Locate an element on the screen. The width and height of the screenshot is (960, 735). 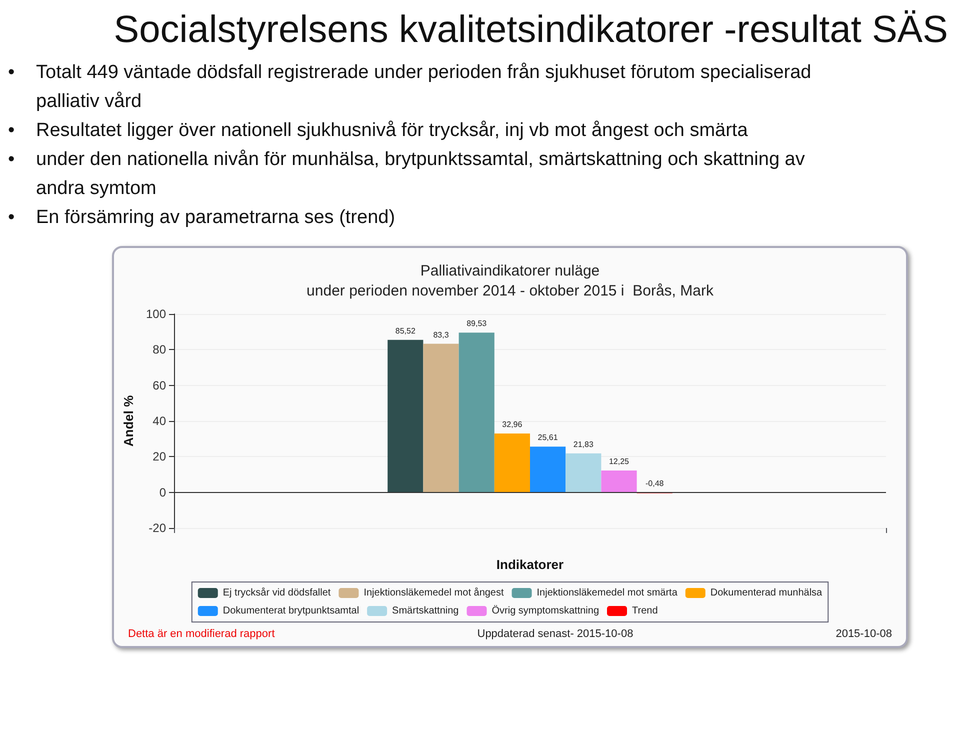
legend-label: Övrig symptomskattning is located at coordinates (546, 610).